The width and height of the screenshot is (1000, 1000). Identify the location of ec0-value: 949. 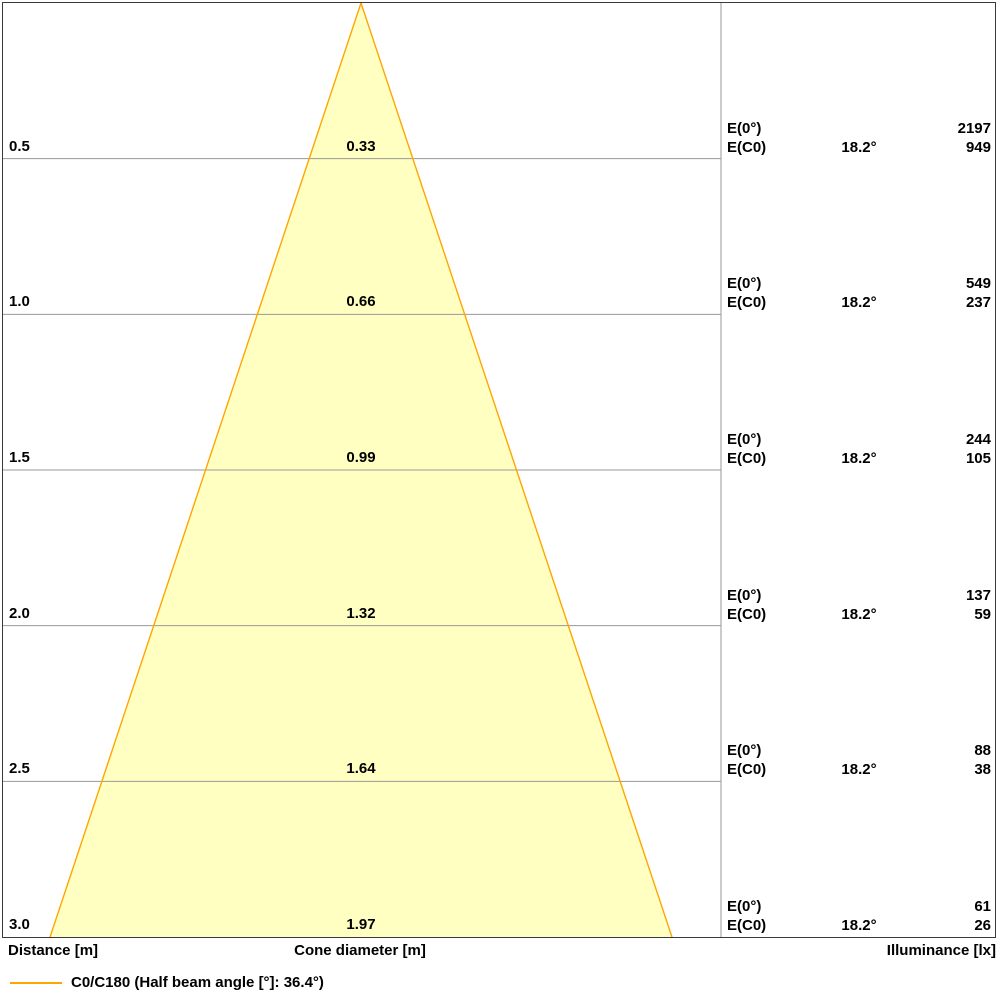
(978, 147).